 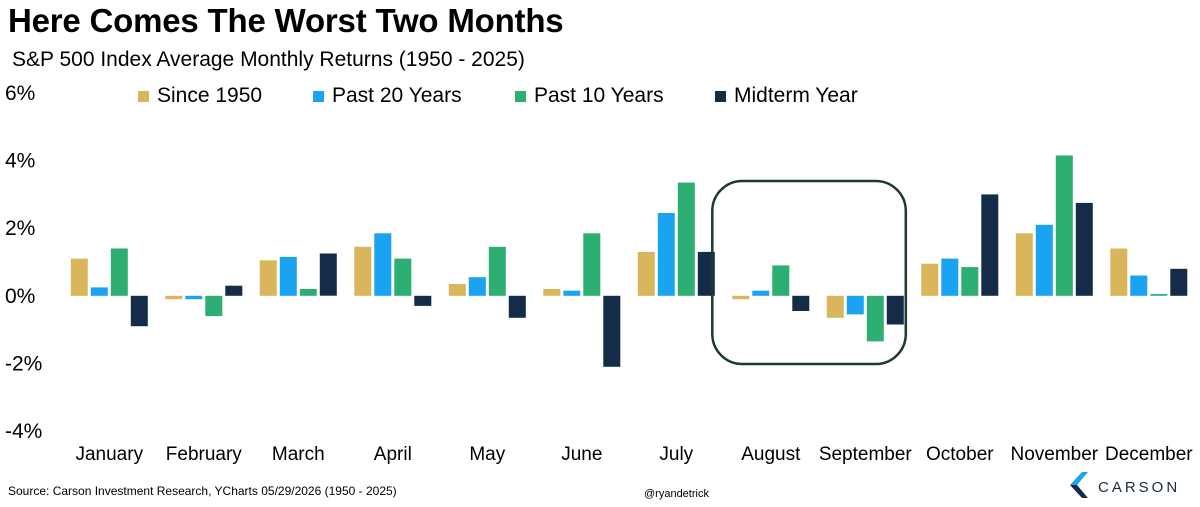 What do you see at coordinates (1179, 282) in the screenshot?
I see `bar-midterm-year-december` at bounding box center [1179, 282].